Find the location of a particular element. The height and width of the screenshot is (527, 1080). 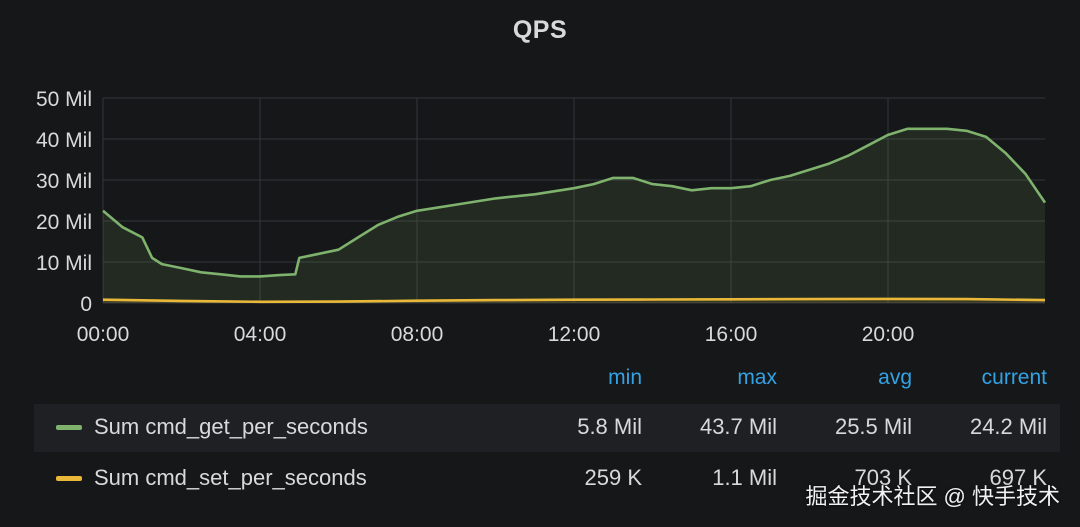

y-tick-label: 0 is located at coordinates (86, 304).